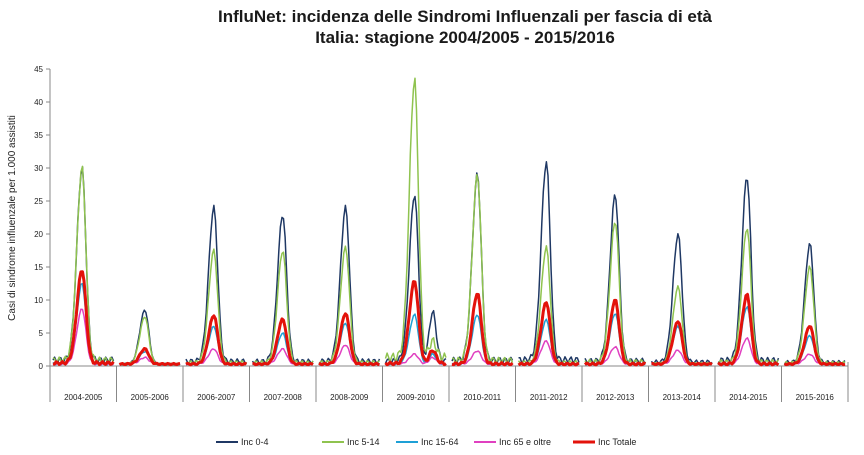 This screenshot has height=455, width=864. I want to click on season-label: 2013-2014, so click(682, 397).